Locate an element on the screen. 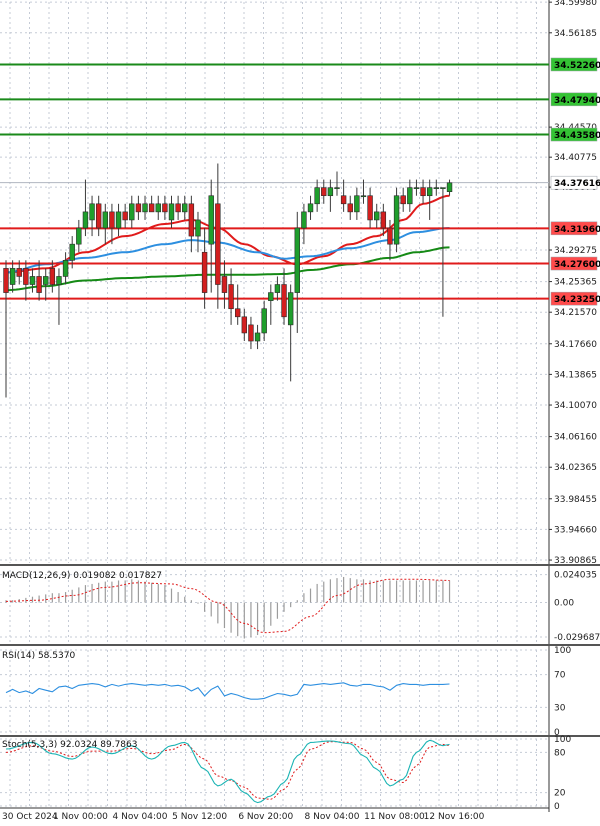 The width and height of the screenshot is (600, 826). price-tick-label: 34.29275 is located at coordinates (575, 251).